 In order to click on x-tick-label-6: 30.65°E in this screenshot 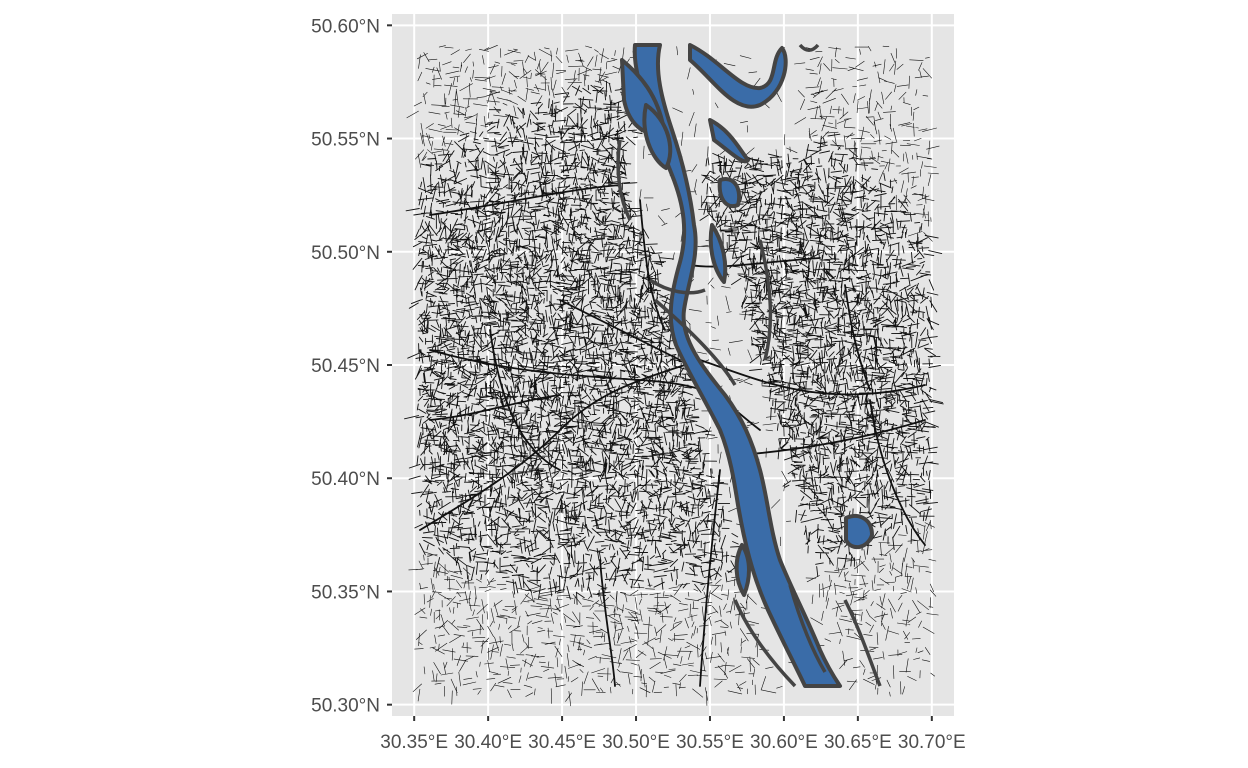, I will do `click(858, 742)`.